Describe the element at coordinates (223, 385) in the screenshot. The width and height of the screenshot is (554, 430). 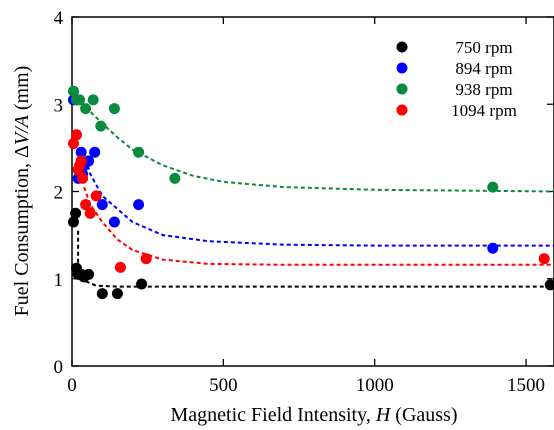
I see `x-tick-label: 500` at that location.